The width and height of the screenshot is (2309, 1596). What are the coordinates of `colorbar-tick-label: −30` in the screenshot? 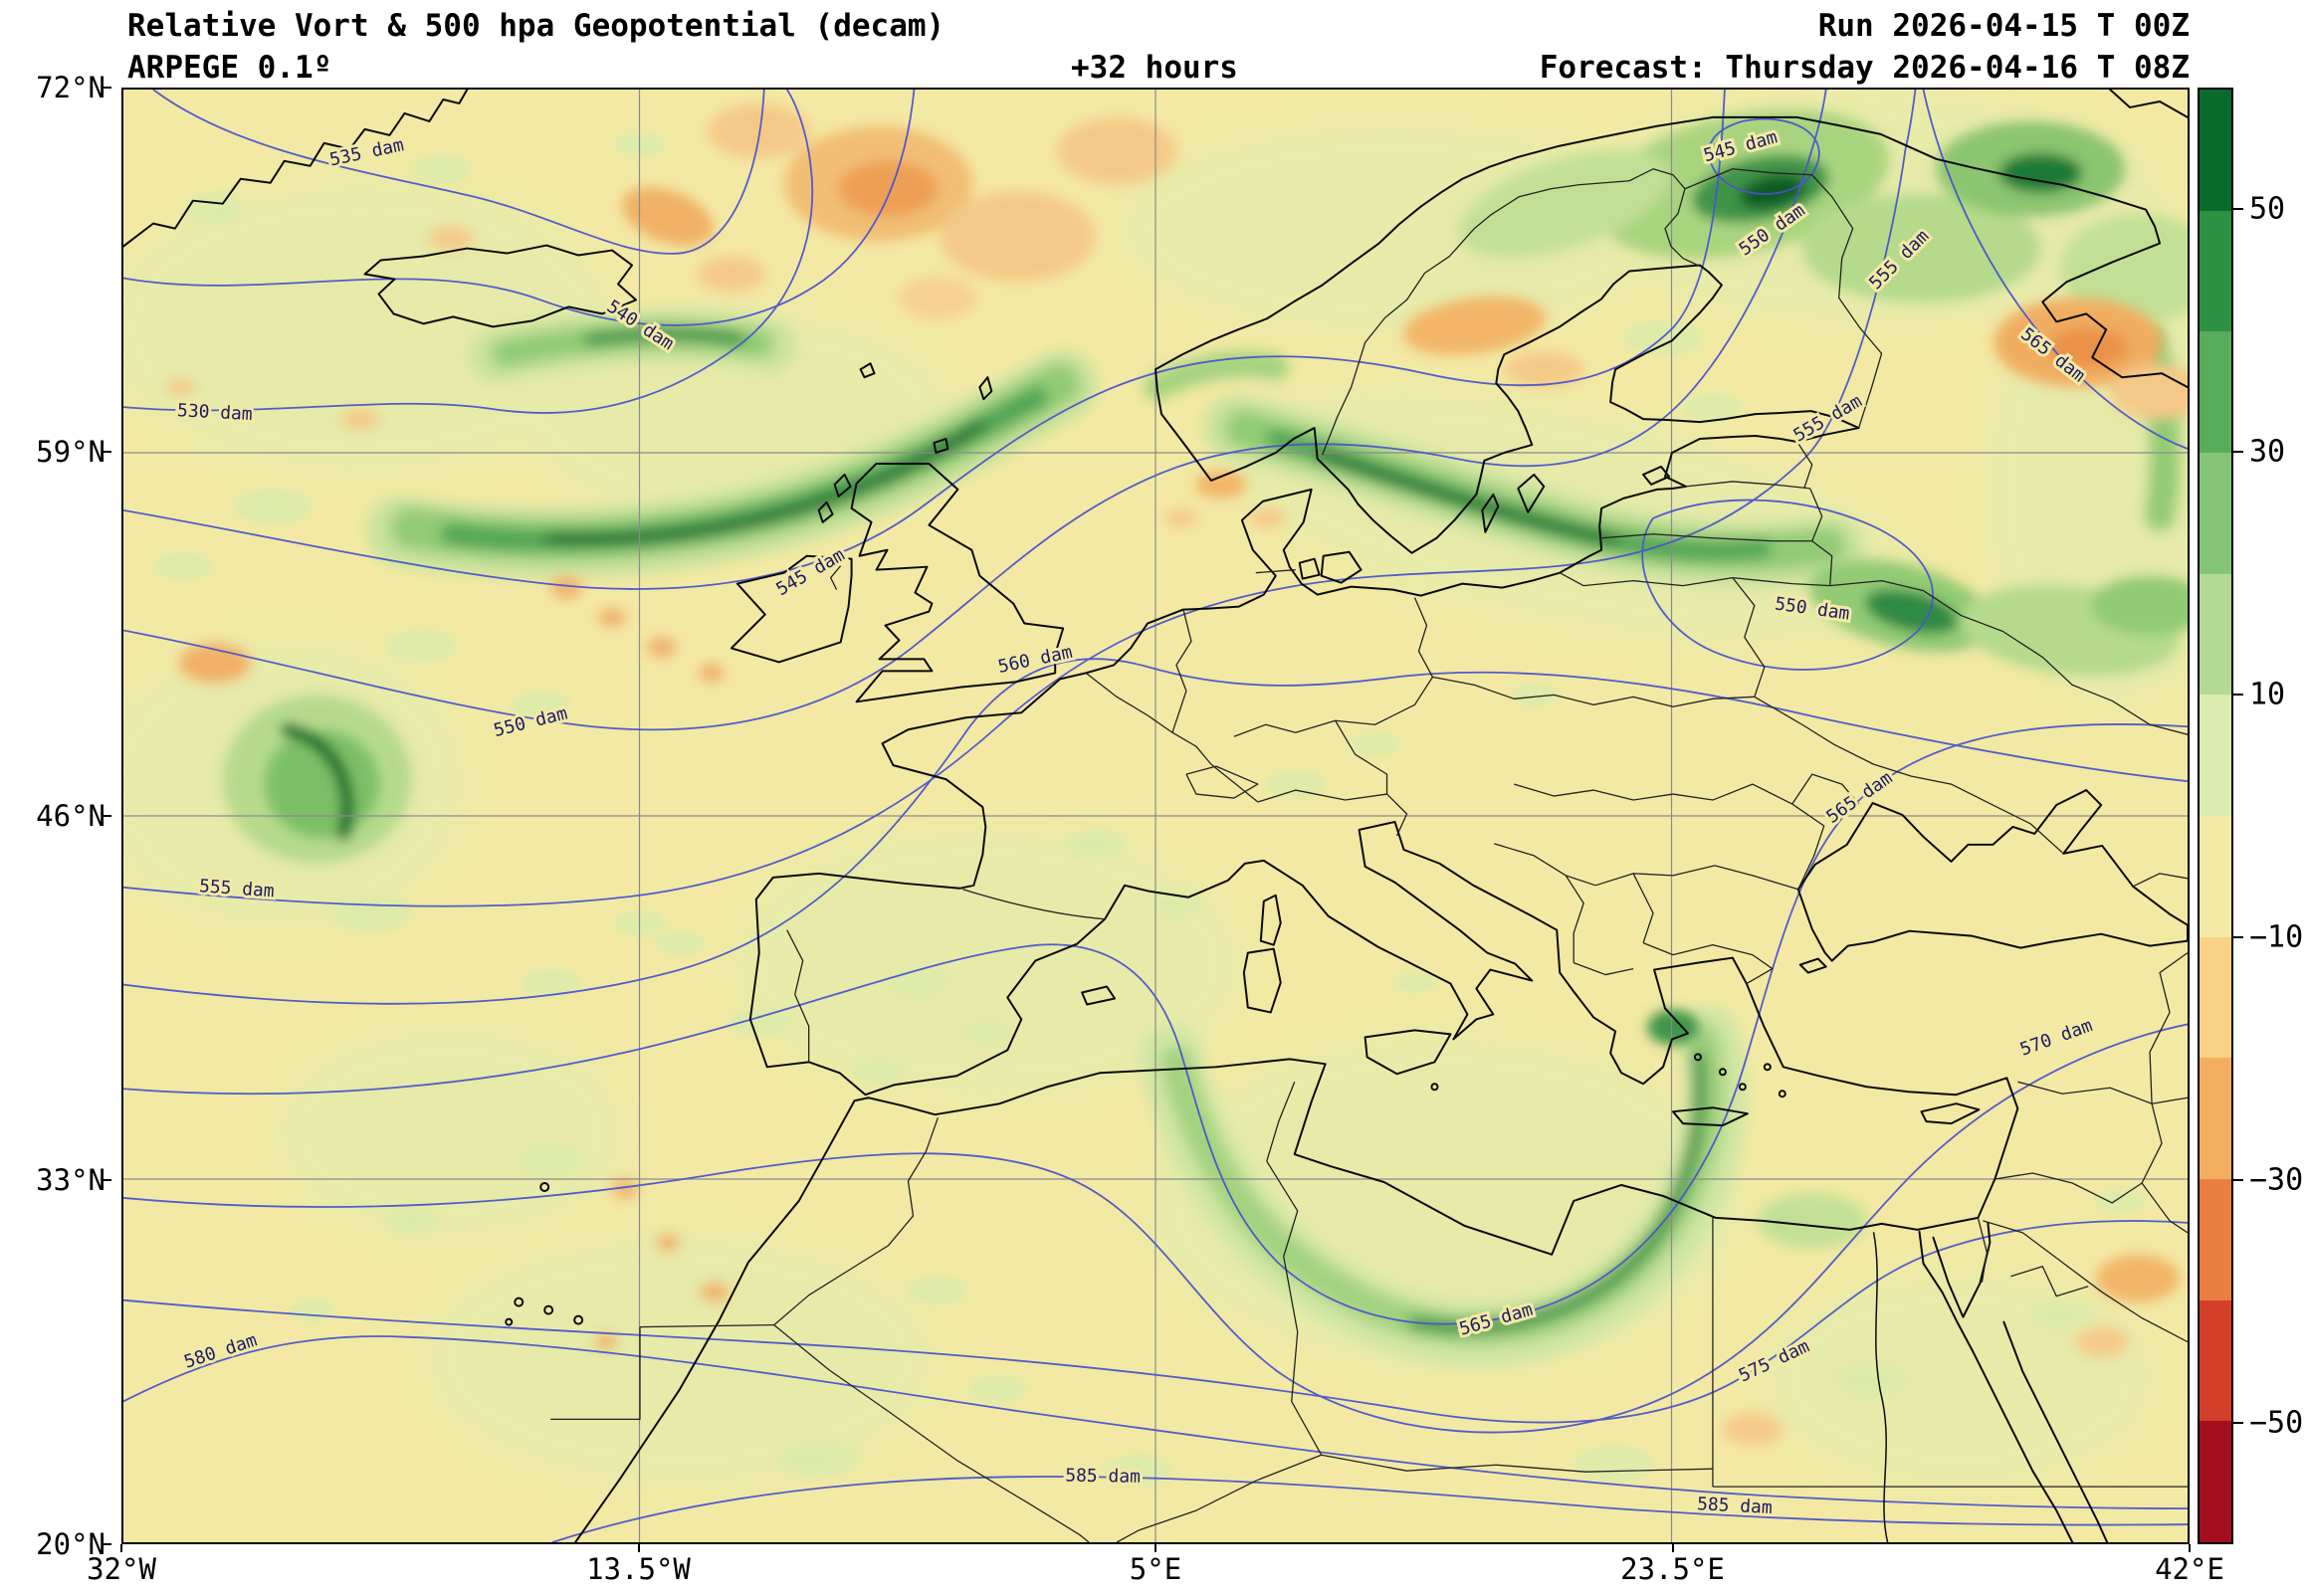 It's located at (2276, 1180).